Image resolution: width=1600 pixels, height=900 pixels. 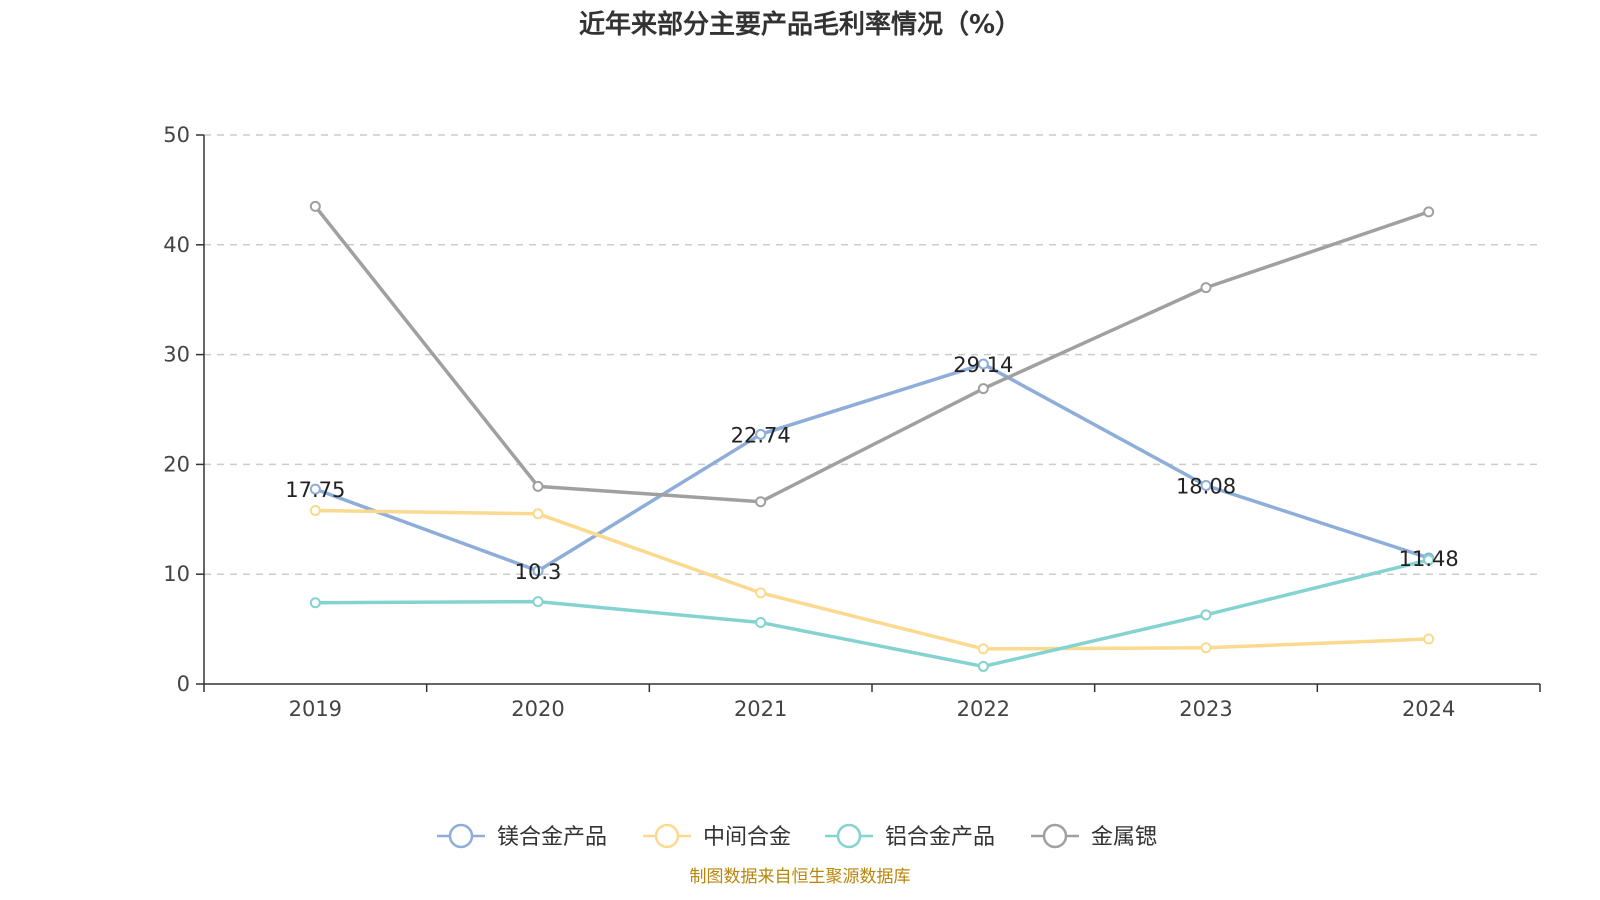 I want to click on data-label: 18.08, so click(x=1206, y=486).